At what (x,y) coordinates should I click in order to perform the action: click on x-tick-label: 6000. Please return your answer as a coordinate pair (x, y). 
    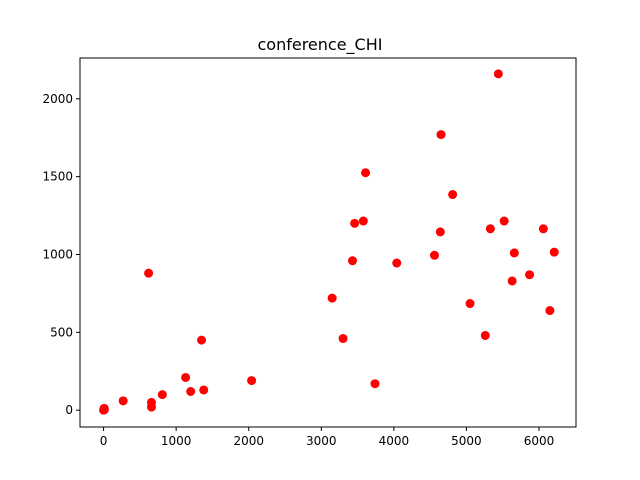
    Looking at the image, I should click on (539, 441).